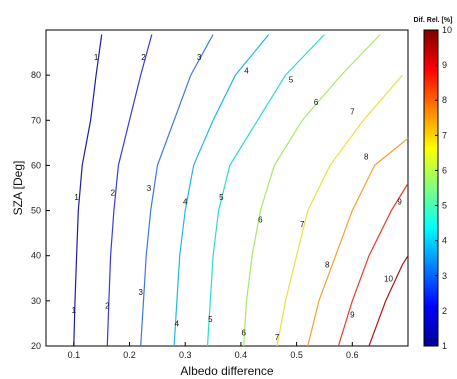 This screenshot has width=457, height=379. What do you see at coordinates (352, 355) in the screenshot?
I see `x-tick-label: 0.6` at bounding box center [352, 355].